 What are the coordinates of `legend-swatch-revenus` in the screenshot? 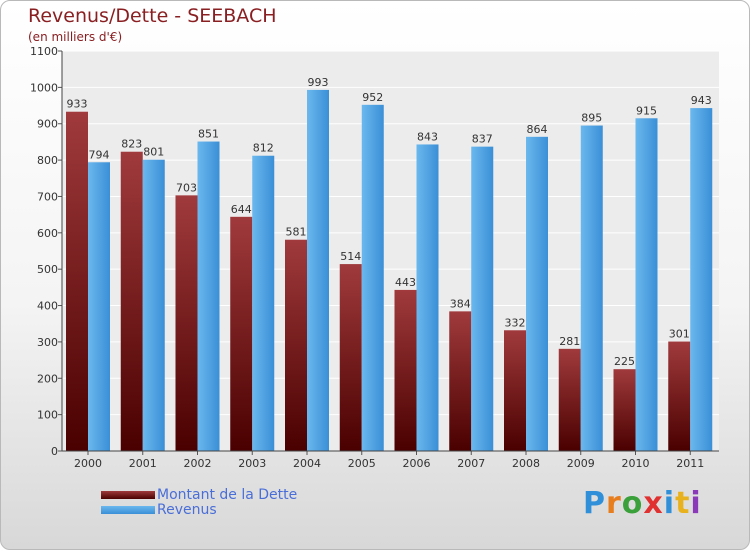 It's located at (128, 509).